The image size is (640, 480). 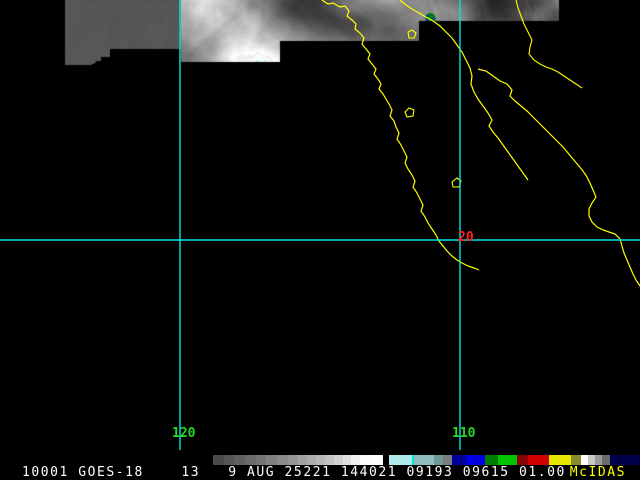 What do you see at coordinates (466, 237) in the screenshot?
I see `latitude-label-20: 20` at bounding box center [466, 237].